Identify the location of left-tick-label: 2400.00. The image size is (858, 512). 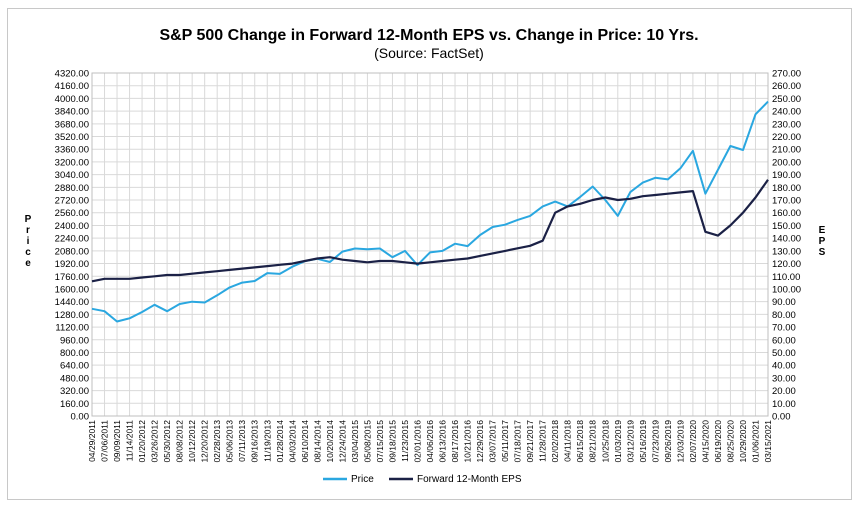
(72, 226).